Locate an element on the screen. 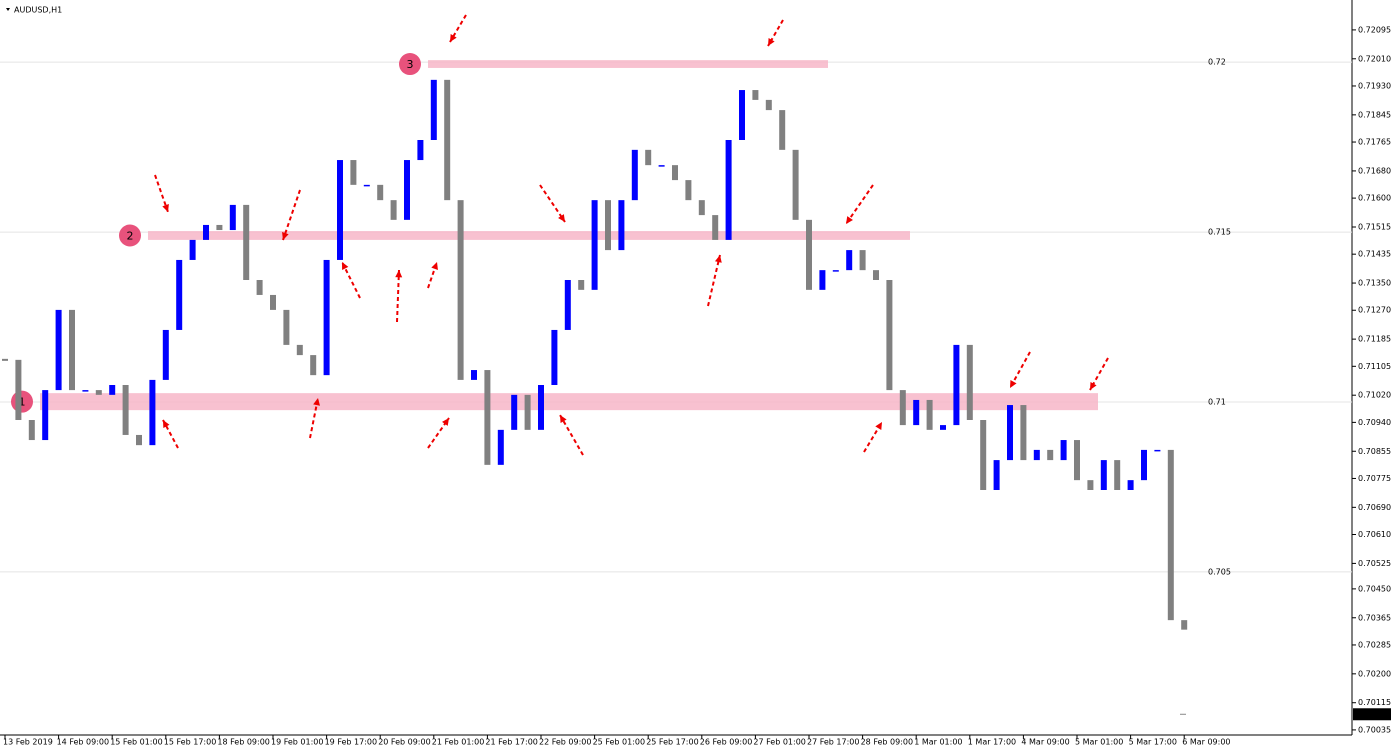 The height and width of the screenshot is (752, 1392). y-tick-label: 0.70200 is located at coordinates (1374, 673).